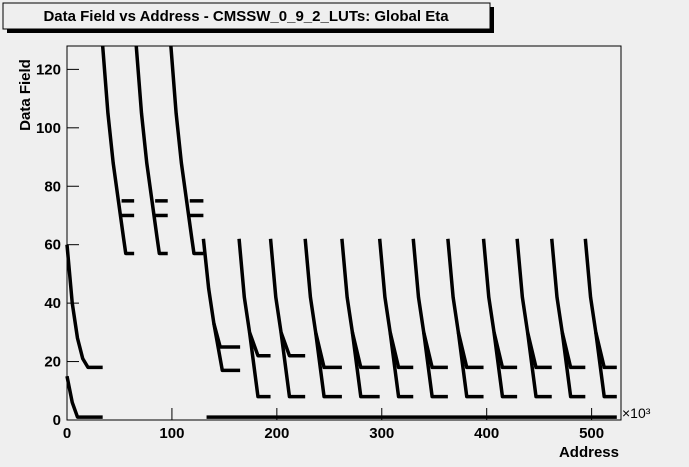 This screenshot has height=467, width=689. I want to click on x-tick-label: 400, so click(486, 433).